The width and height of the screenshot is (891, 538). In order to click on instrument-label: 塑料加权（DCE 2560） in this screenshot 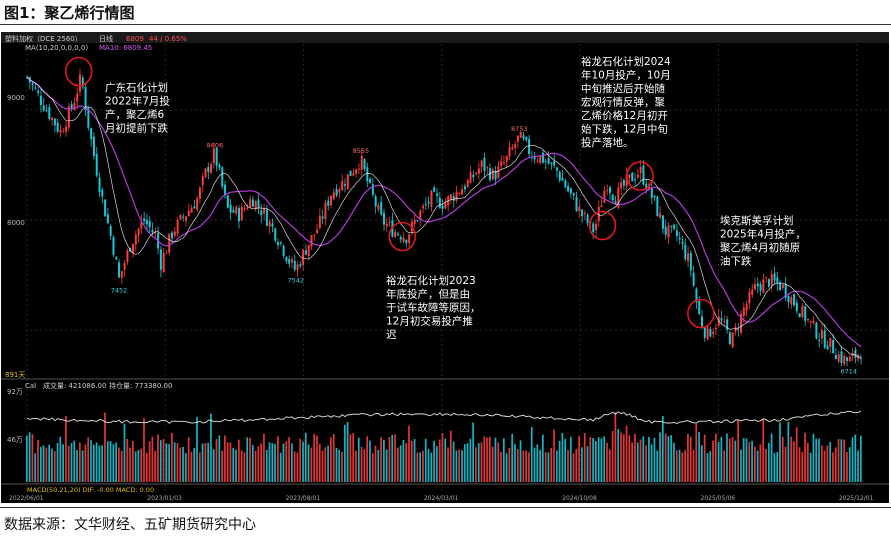, I will do `click(43, 38)`.